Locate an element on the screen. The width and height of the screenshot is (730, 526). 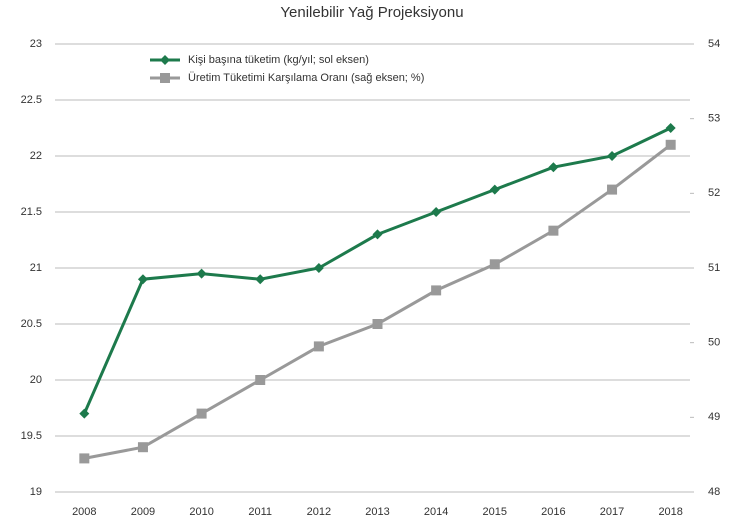
y-tick-label: 23 is located at coordinates (36, 44).